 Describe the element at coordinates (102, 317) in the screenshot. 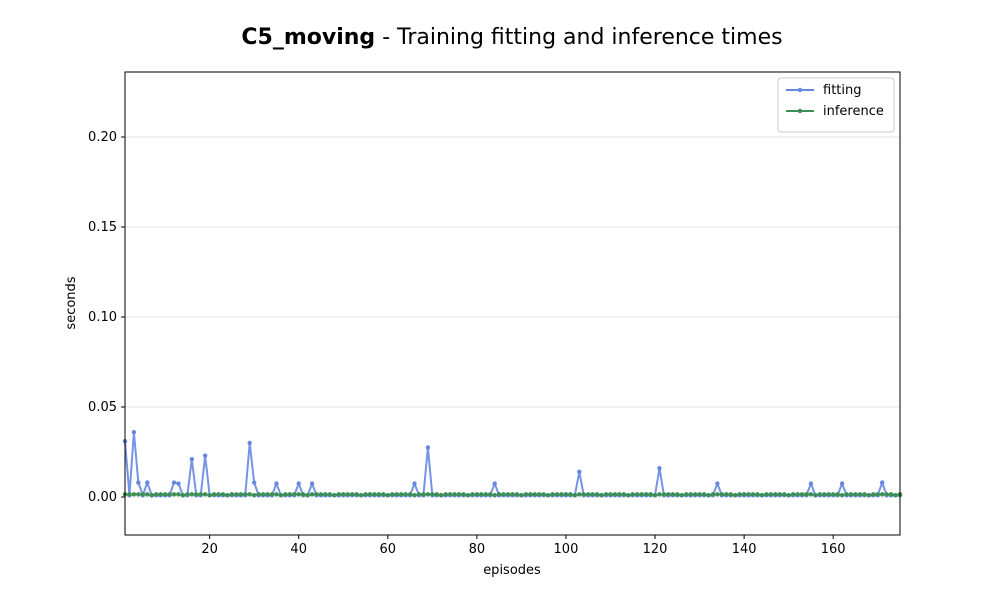

I see `y-tick-label: 0.10` at that location.